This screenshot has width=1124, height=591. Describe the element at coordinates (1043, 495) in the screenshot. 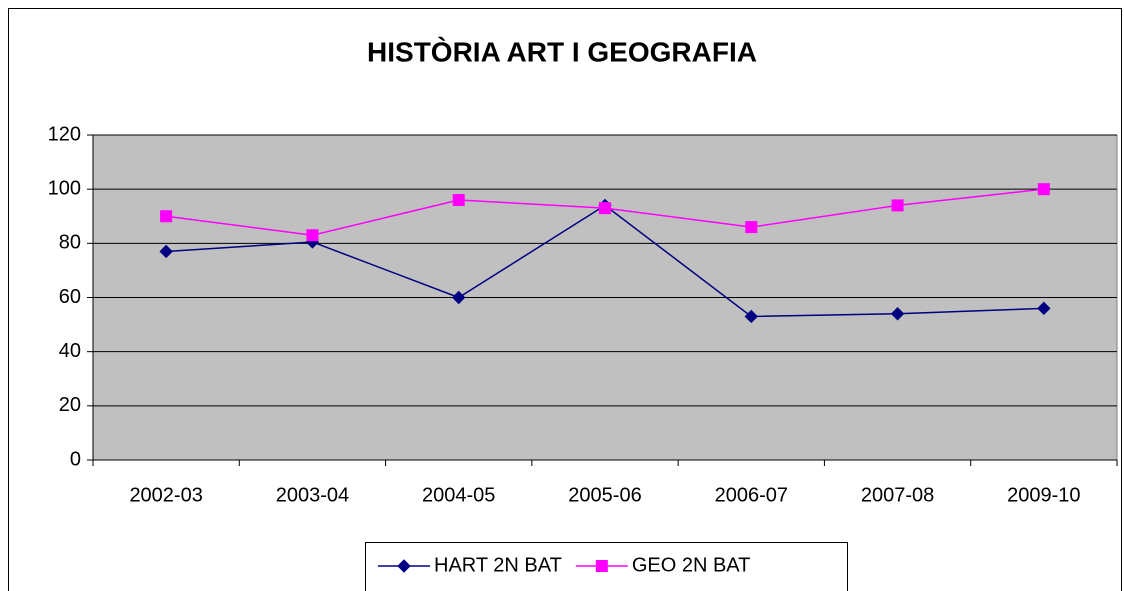

I see `x-tick-label: 2009-10` at that location.